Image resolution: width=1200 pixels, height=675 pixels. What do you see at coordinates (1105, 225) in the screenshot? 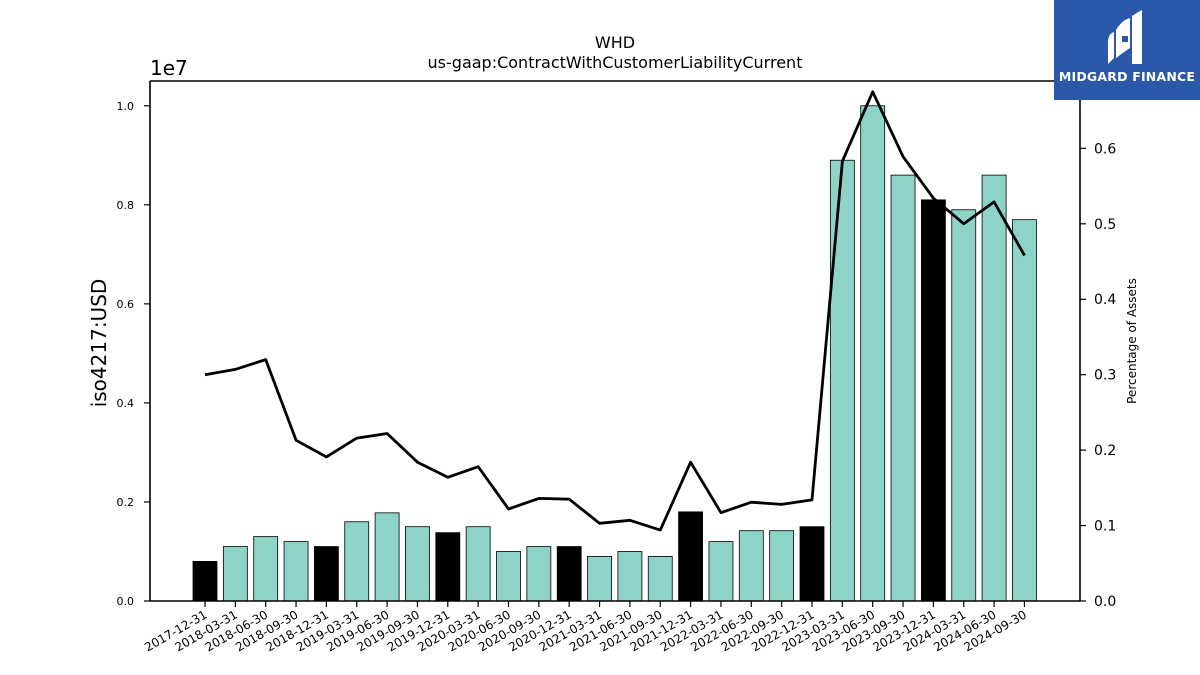
I see `y2-tick-label: 0.5` at bounding box center [1105, 225].